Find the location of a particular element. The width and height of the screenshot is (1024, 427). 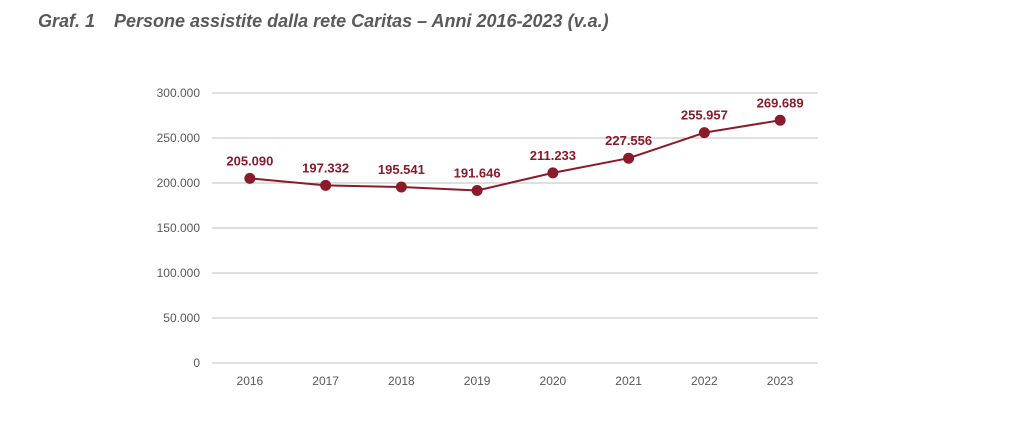

y-tick-label: 50.000 is located at coordinates (181, 318).